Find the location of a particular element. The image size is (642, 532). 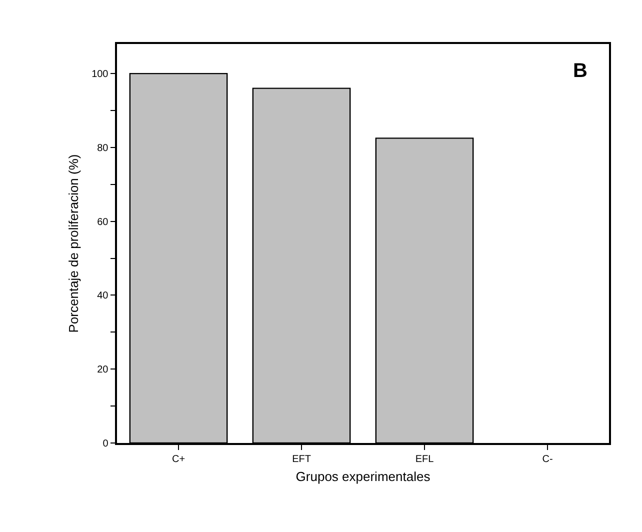

y-tick-label: 80 is located at coordinates (103, 148).